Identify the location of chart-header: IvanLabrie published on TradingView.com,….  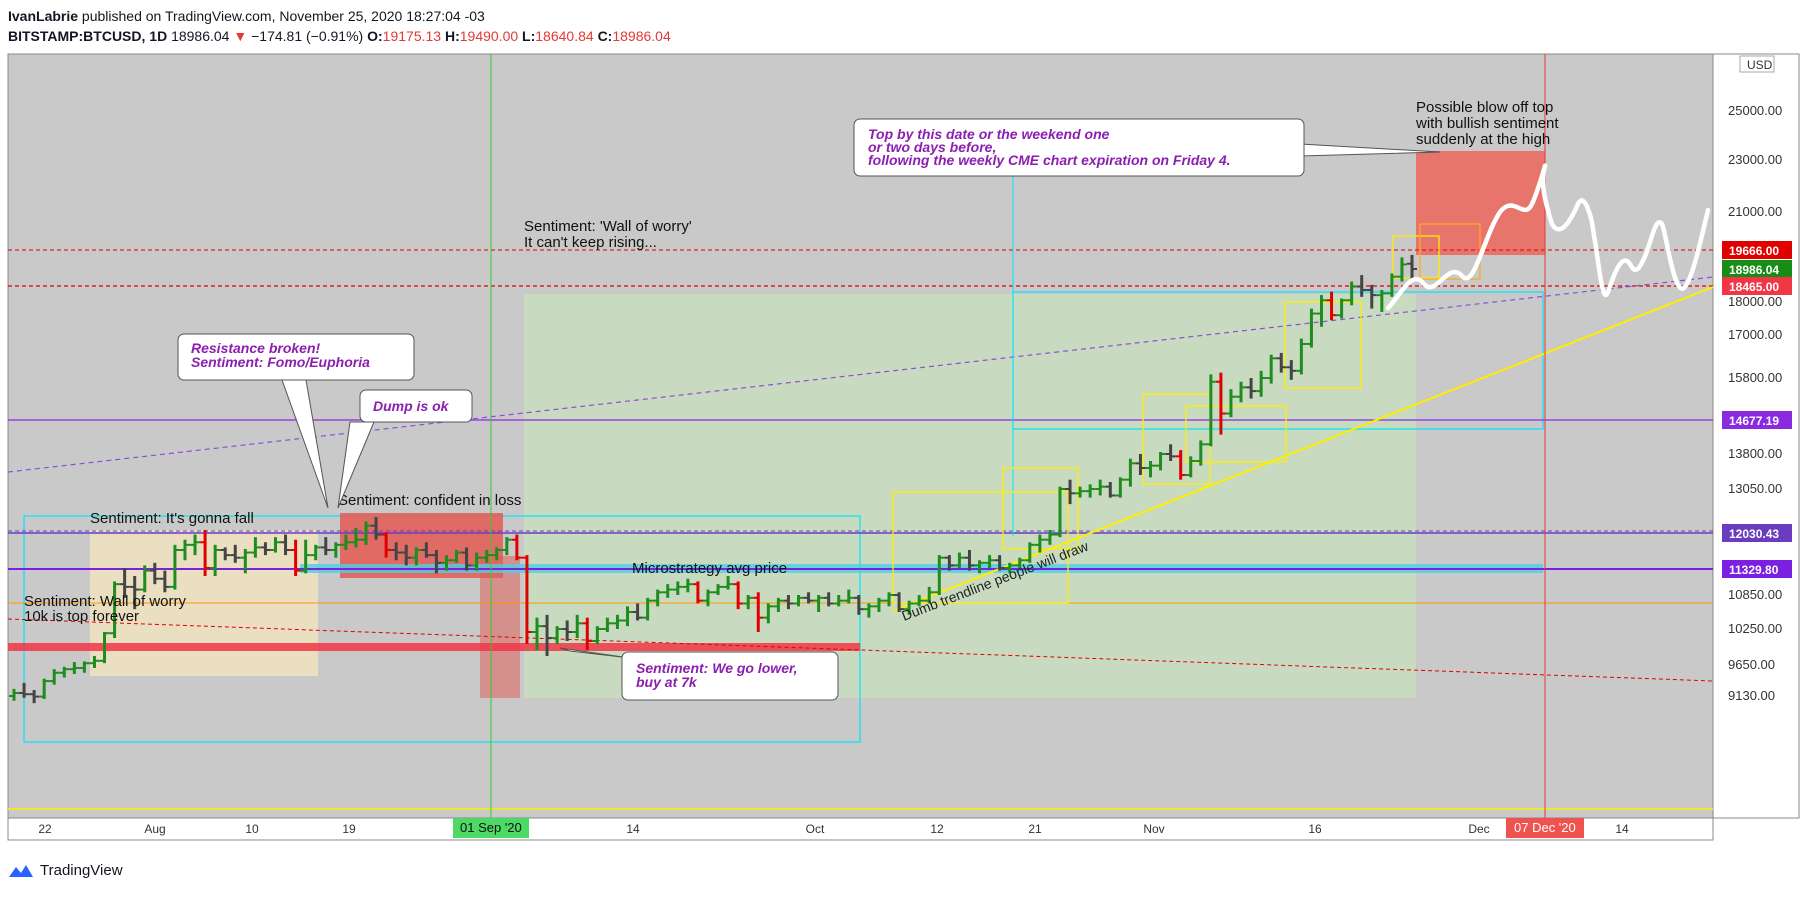
(339, 26).